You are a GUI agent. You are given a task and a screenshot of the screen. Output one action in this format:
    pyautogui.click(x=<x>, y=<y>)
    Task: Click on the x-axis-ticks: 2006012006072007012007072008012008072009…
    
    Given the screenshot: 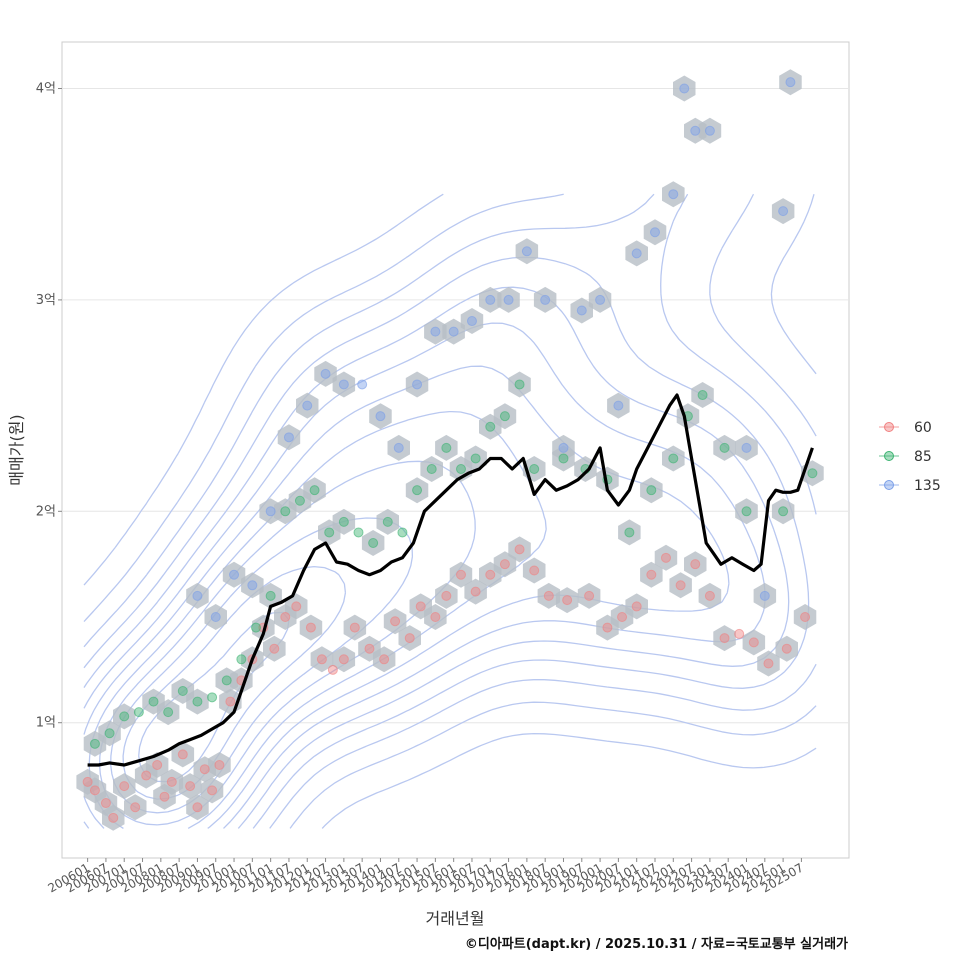 What is the action you would take?
    pyautogui.click(x=425, y=877)
    